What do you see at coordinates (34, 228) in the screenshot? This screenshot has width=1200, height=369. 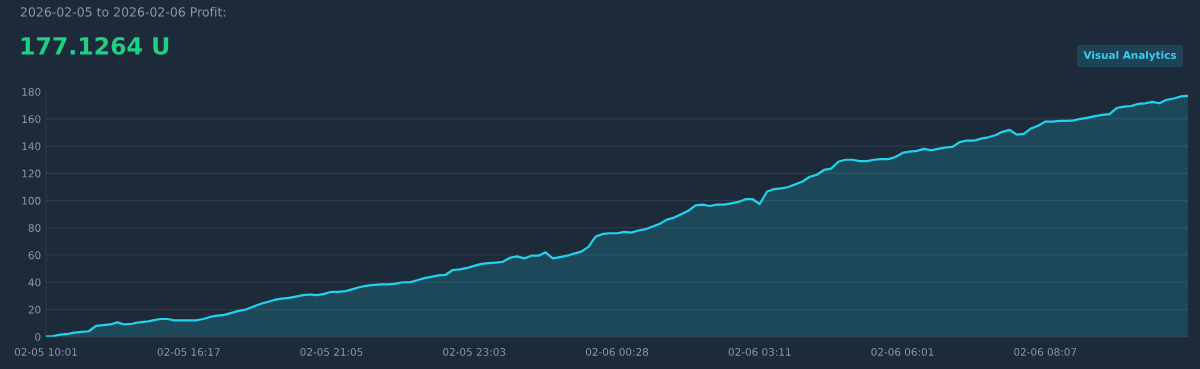 I see `y-tick-label: 80` at bounding box center [34, 228].